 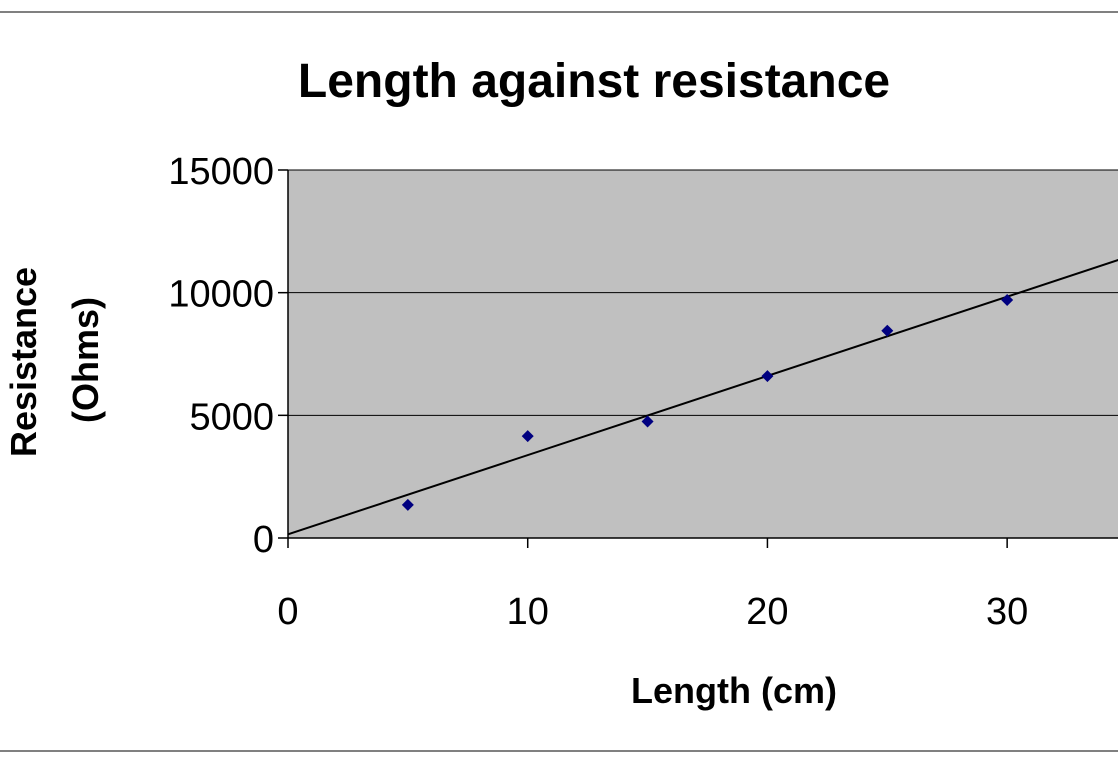 What do you see at coordinates (528, 612) in the screenshot?
I see `x-tick-label-10: 10` at bounding box center [528, 612].